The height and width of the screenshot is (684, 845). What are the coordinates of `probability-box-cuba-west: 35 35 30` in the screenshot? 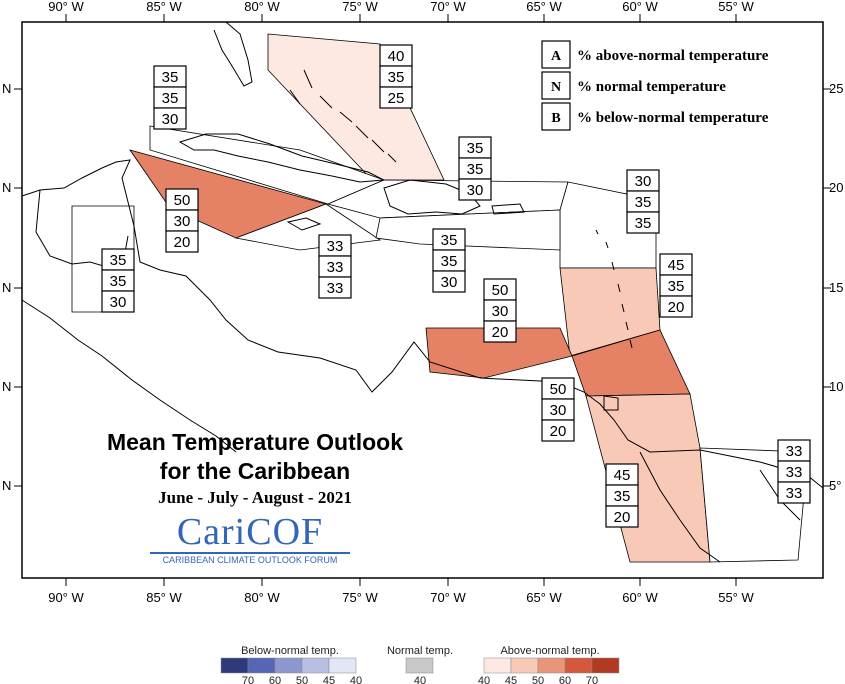 It's located at (170, 97).